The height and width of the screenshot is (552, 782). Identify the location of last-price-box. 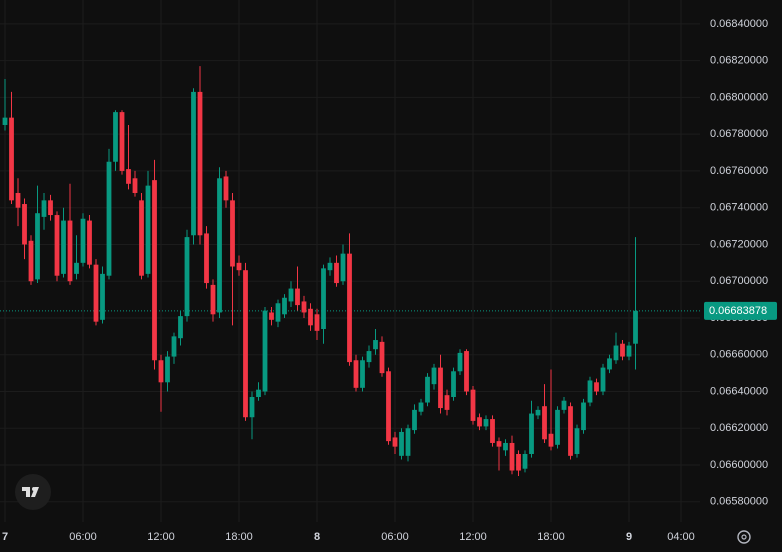
(740, 310).